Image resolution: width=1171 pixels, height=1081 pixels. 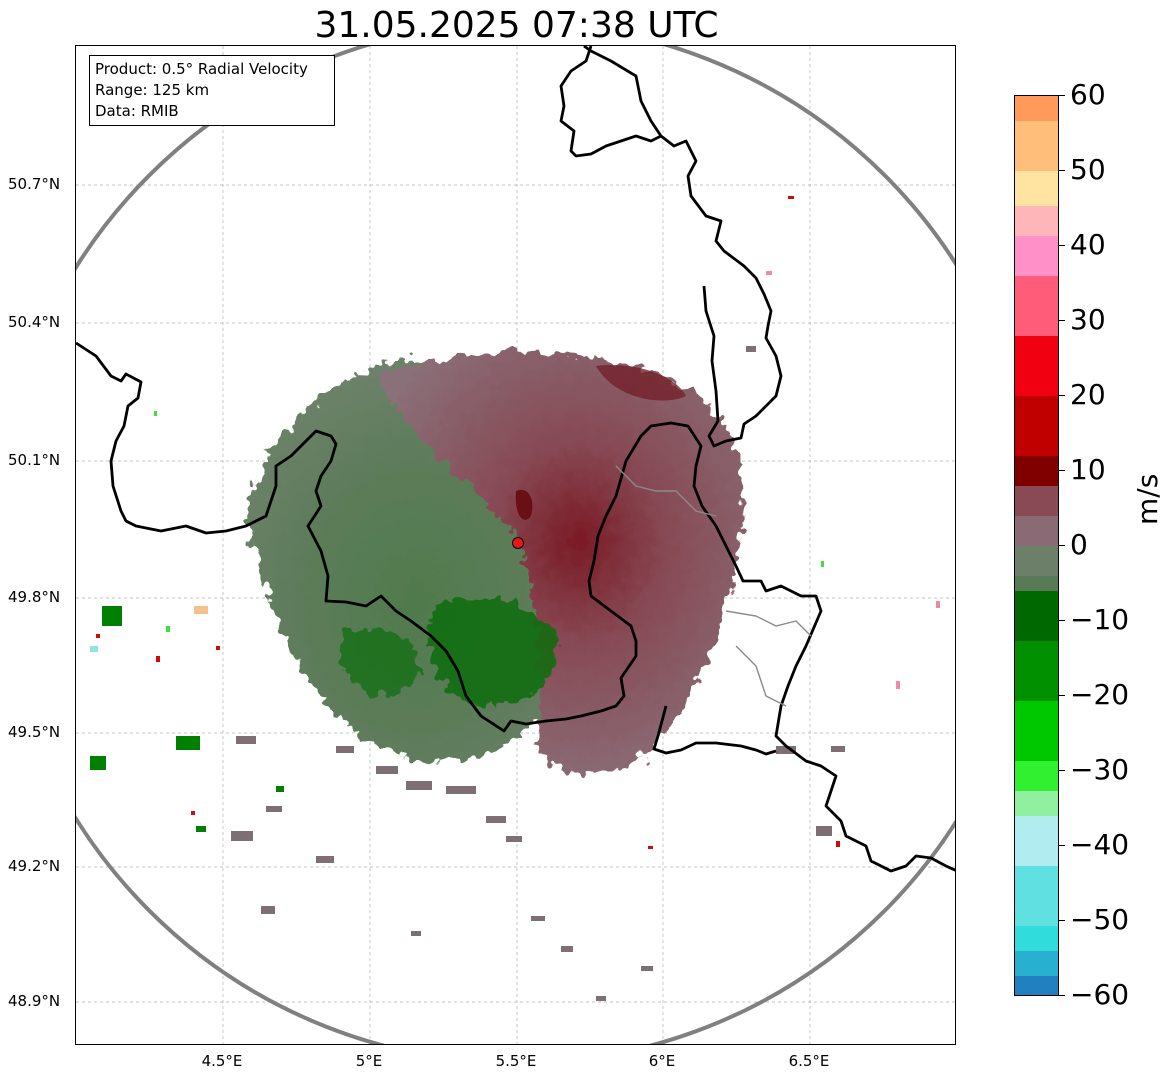 I want to click on product-label: Product: 0.5° Radial Velocity, so click(x=201, y=69).